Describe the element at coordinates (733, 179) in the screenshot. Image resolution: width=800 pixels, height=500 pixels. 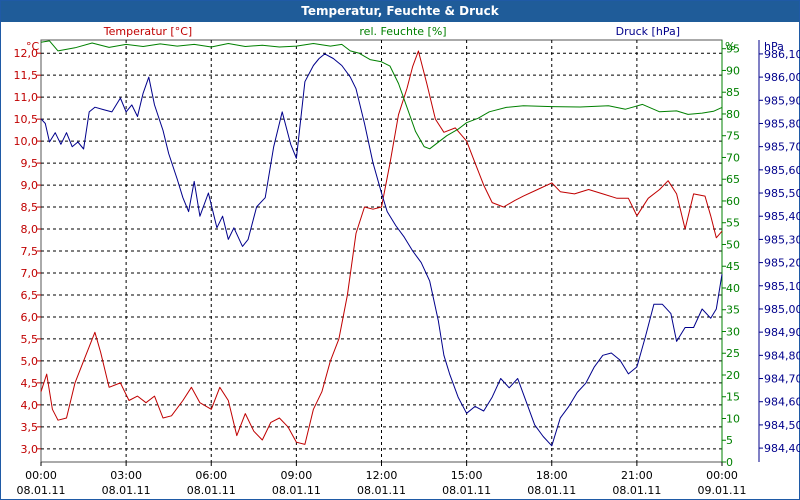
I see `humidity-tick-label: 65` at that location.